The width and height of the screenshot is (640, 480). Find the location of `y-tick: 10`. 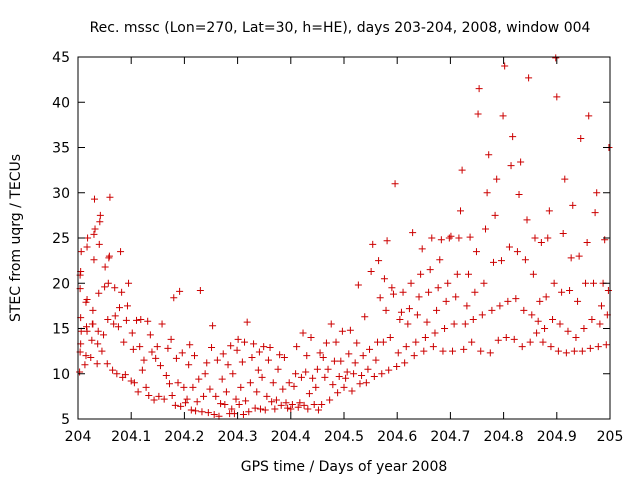

y-tick: 10 is located at coordinates (331, 375).